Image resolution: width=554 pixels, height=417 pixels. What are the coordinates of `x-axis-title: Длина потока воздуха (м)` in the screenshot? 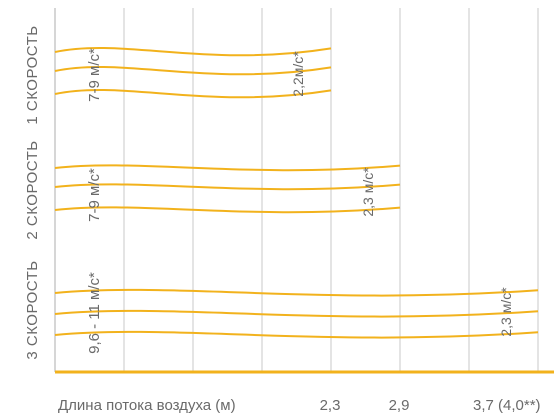 It's located at (147, 405).